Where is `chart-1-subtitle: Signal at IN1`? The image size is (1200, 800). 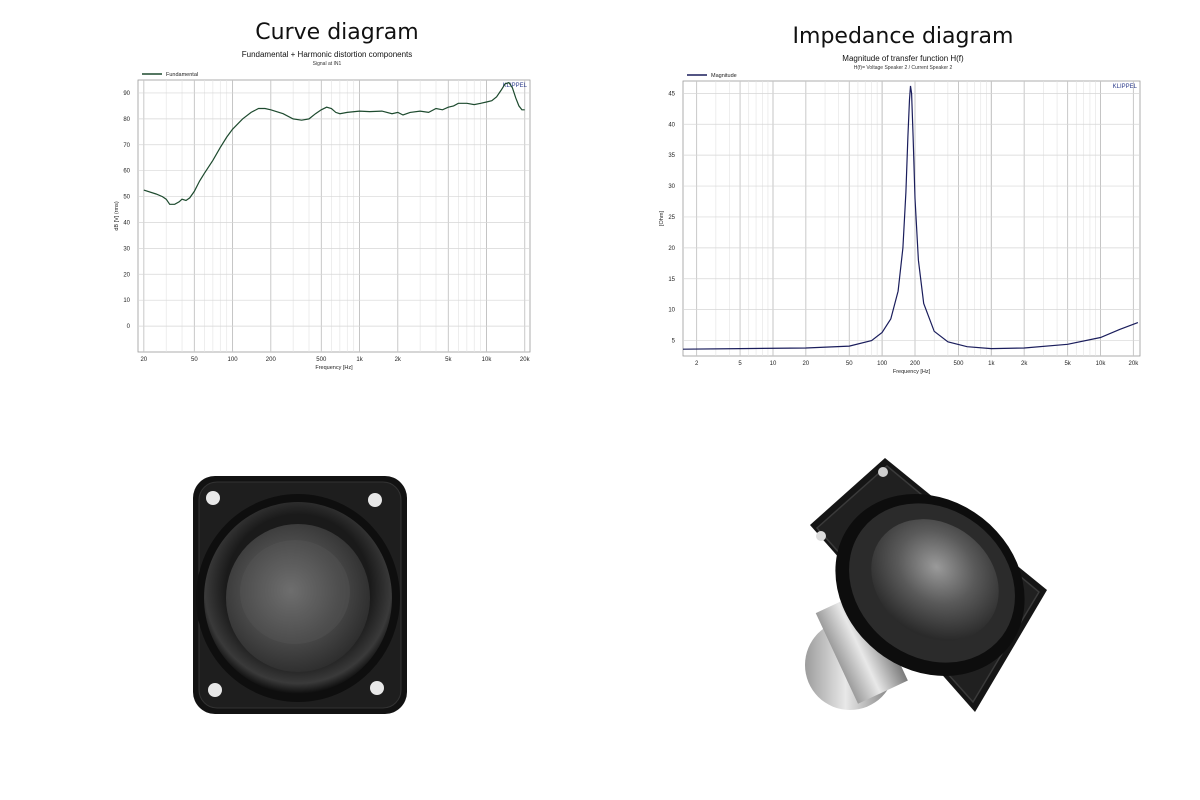
chart-1-subtitle: Signal at IN1 is located at coordinates (327, 64).